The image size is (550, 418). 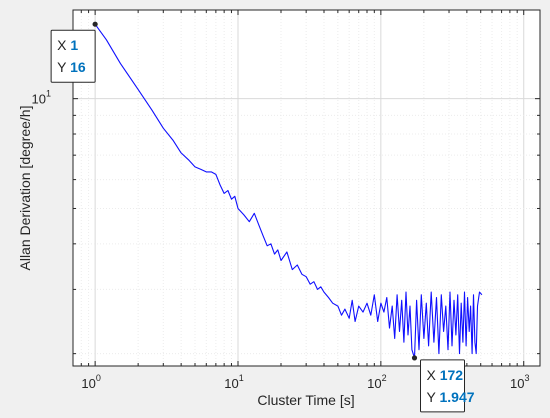 I want to click on x-axis-label: Cluster Time [s], so click(x=305, y=400).